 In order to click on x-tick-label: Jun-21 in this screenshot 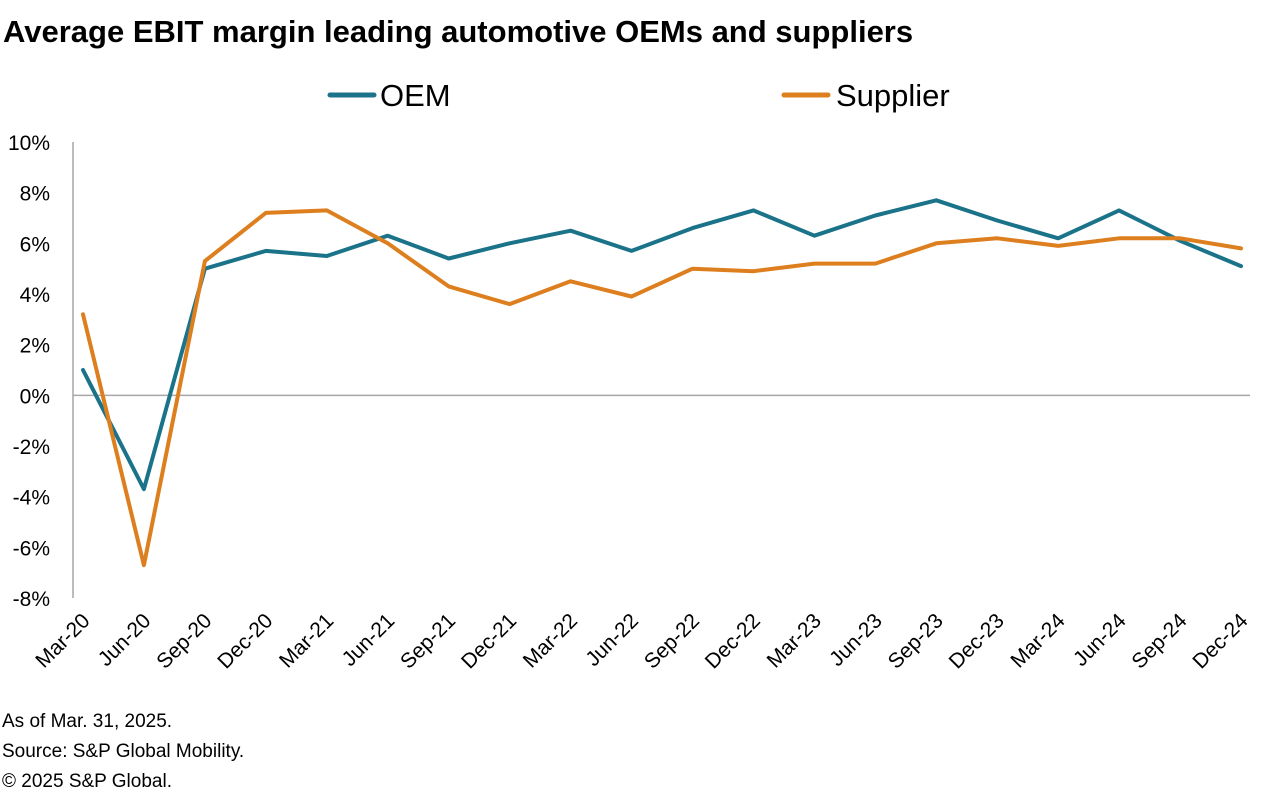, I will do `click(369, 640)`.